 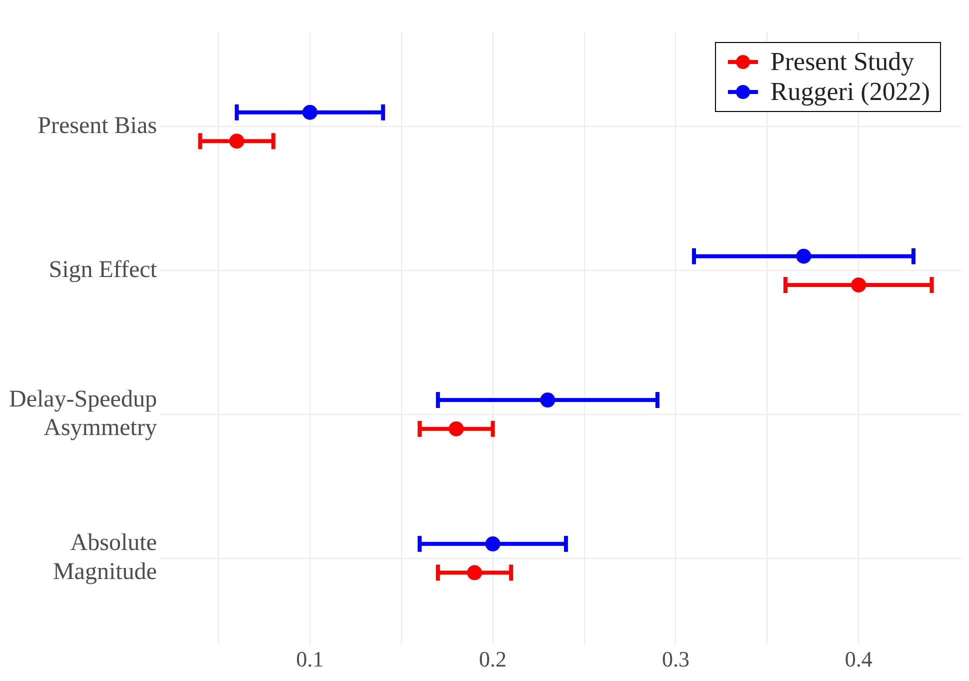 I want to click on x-tick-label: 0.2, so click(x=493, y=659).